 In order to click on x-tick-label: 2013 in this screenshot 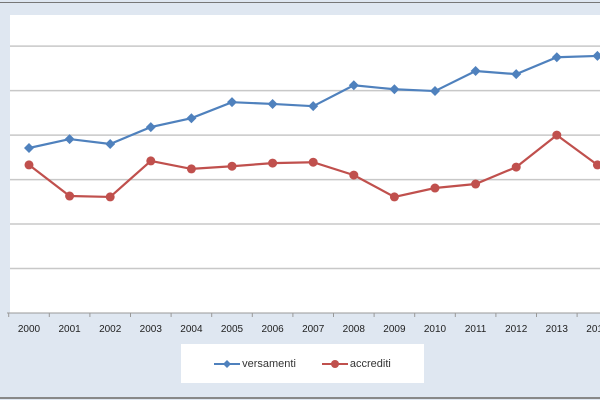, I will do `click(557, 329)`.